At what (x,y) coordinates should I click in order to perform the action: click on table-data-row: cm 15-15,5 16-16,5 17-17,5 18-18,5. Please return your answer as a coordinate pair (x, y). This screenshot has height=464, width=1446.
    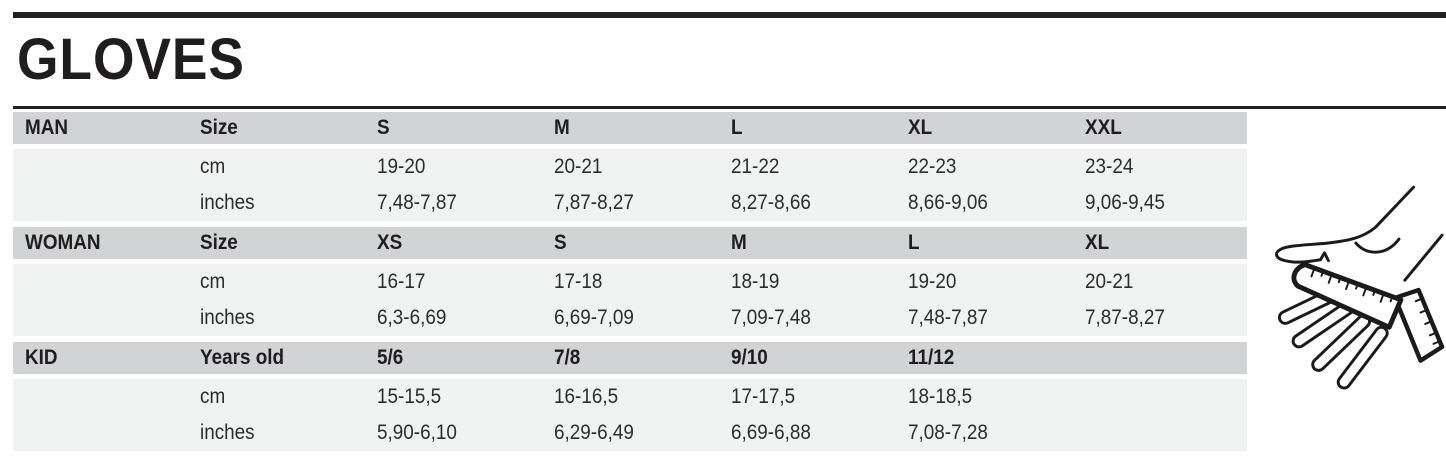
    Looking at the image, I should click on (630, 397).